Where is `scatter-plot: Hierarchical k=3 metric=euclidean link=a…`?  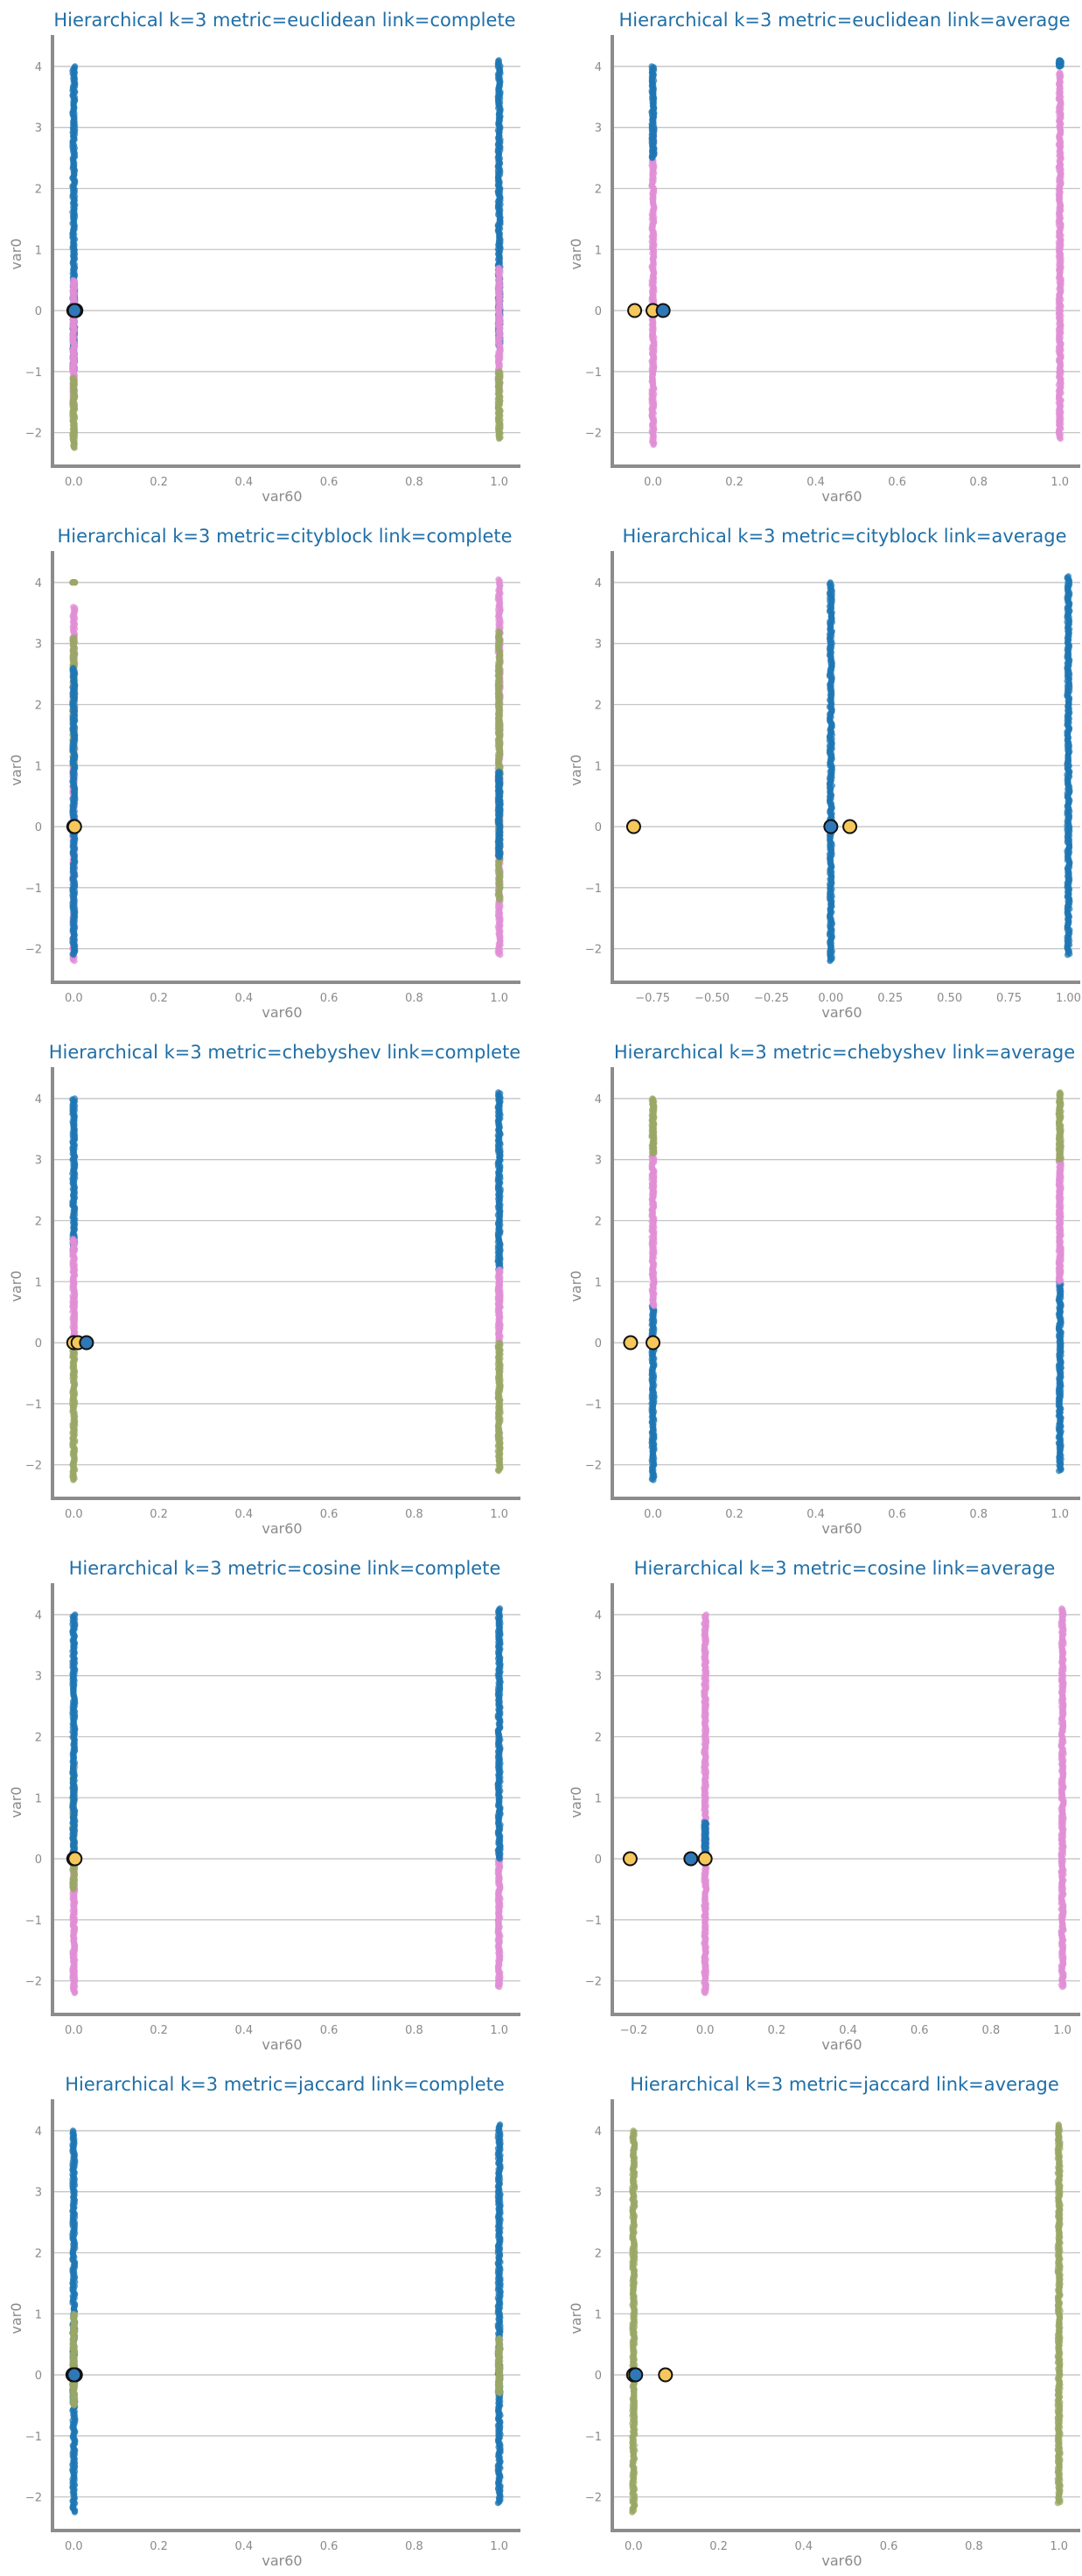
scatter-plot: Hierarchical k=3 metric=euclidean link=a… is located at coordinates (821, 256).